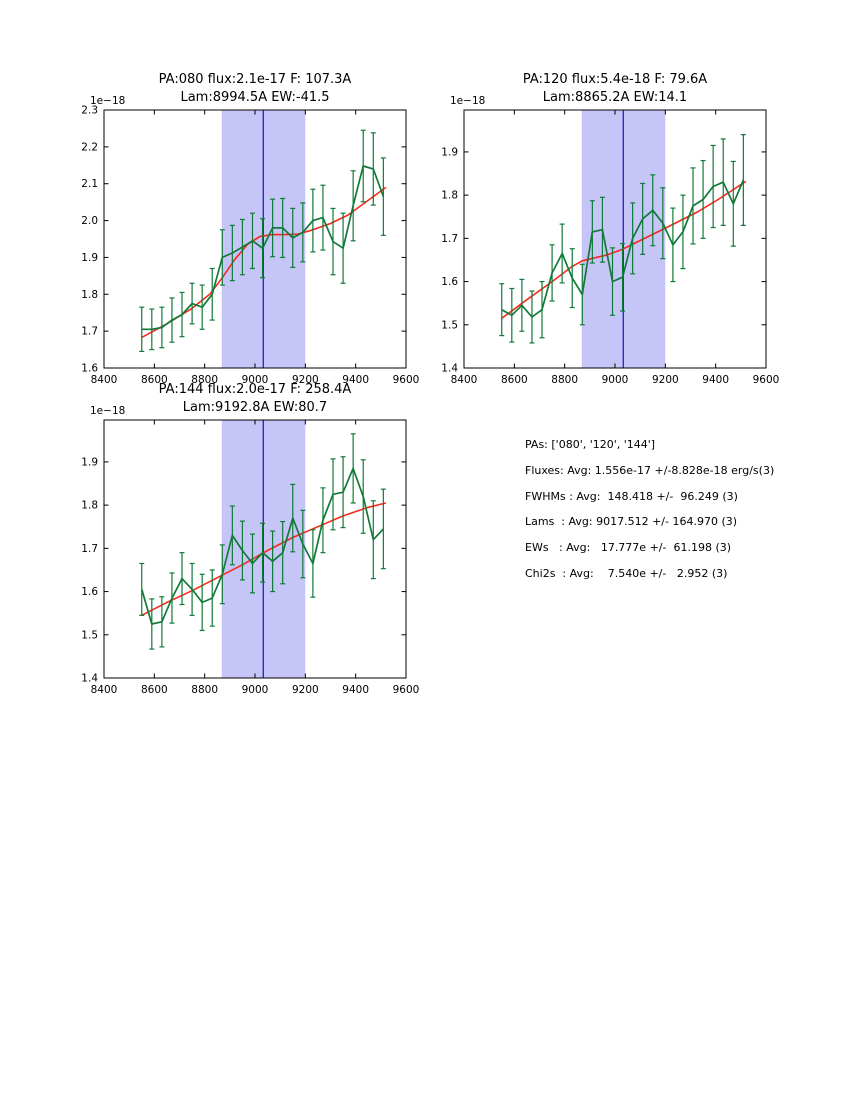 This screenshot has height=1100, width=850. I want to click on stats-line-ews: EWs : Avg: 17.777e +/- 61.198 (3), so click(628, 548).